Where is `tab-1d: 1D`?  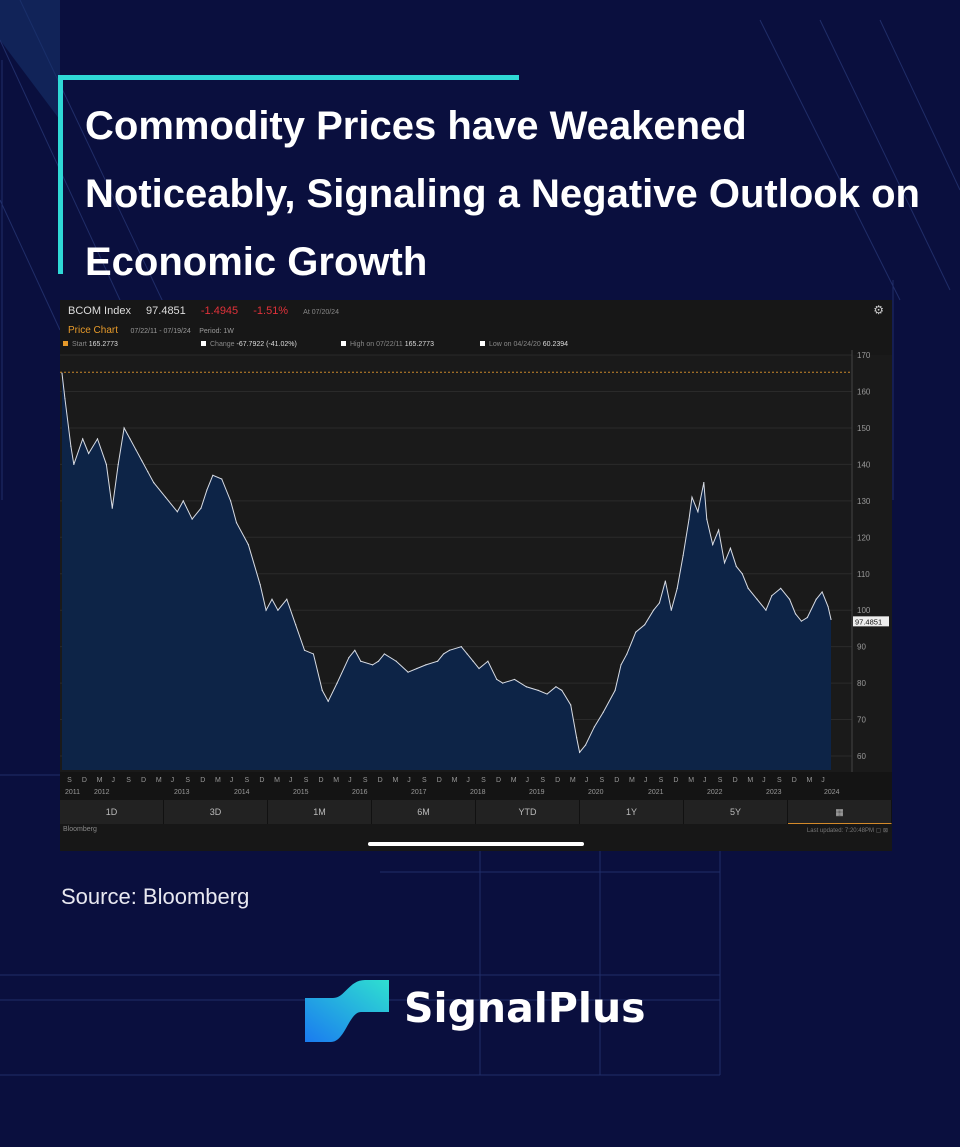 tab-1d: 1D is located at coordinates (112, 812).